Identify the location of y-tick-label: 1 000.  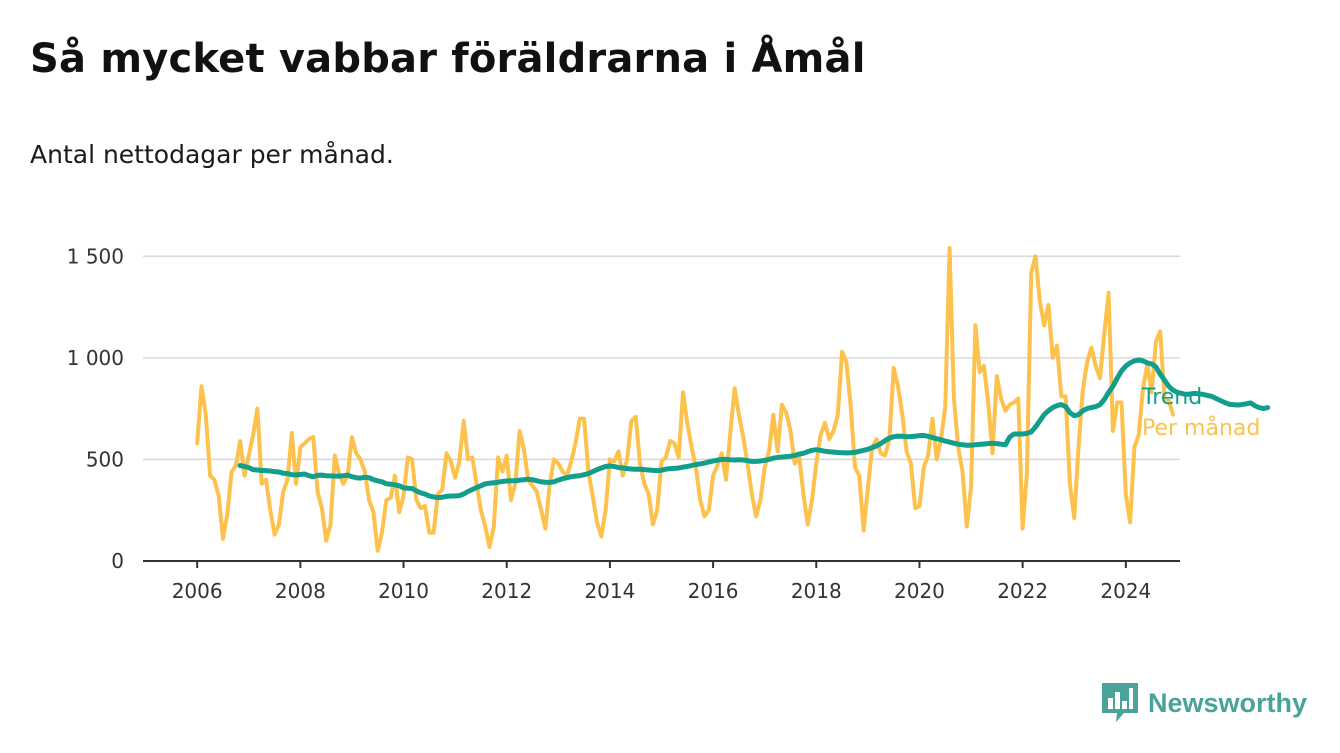
(95, 358).